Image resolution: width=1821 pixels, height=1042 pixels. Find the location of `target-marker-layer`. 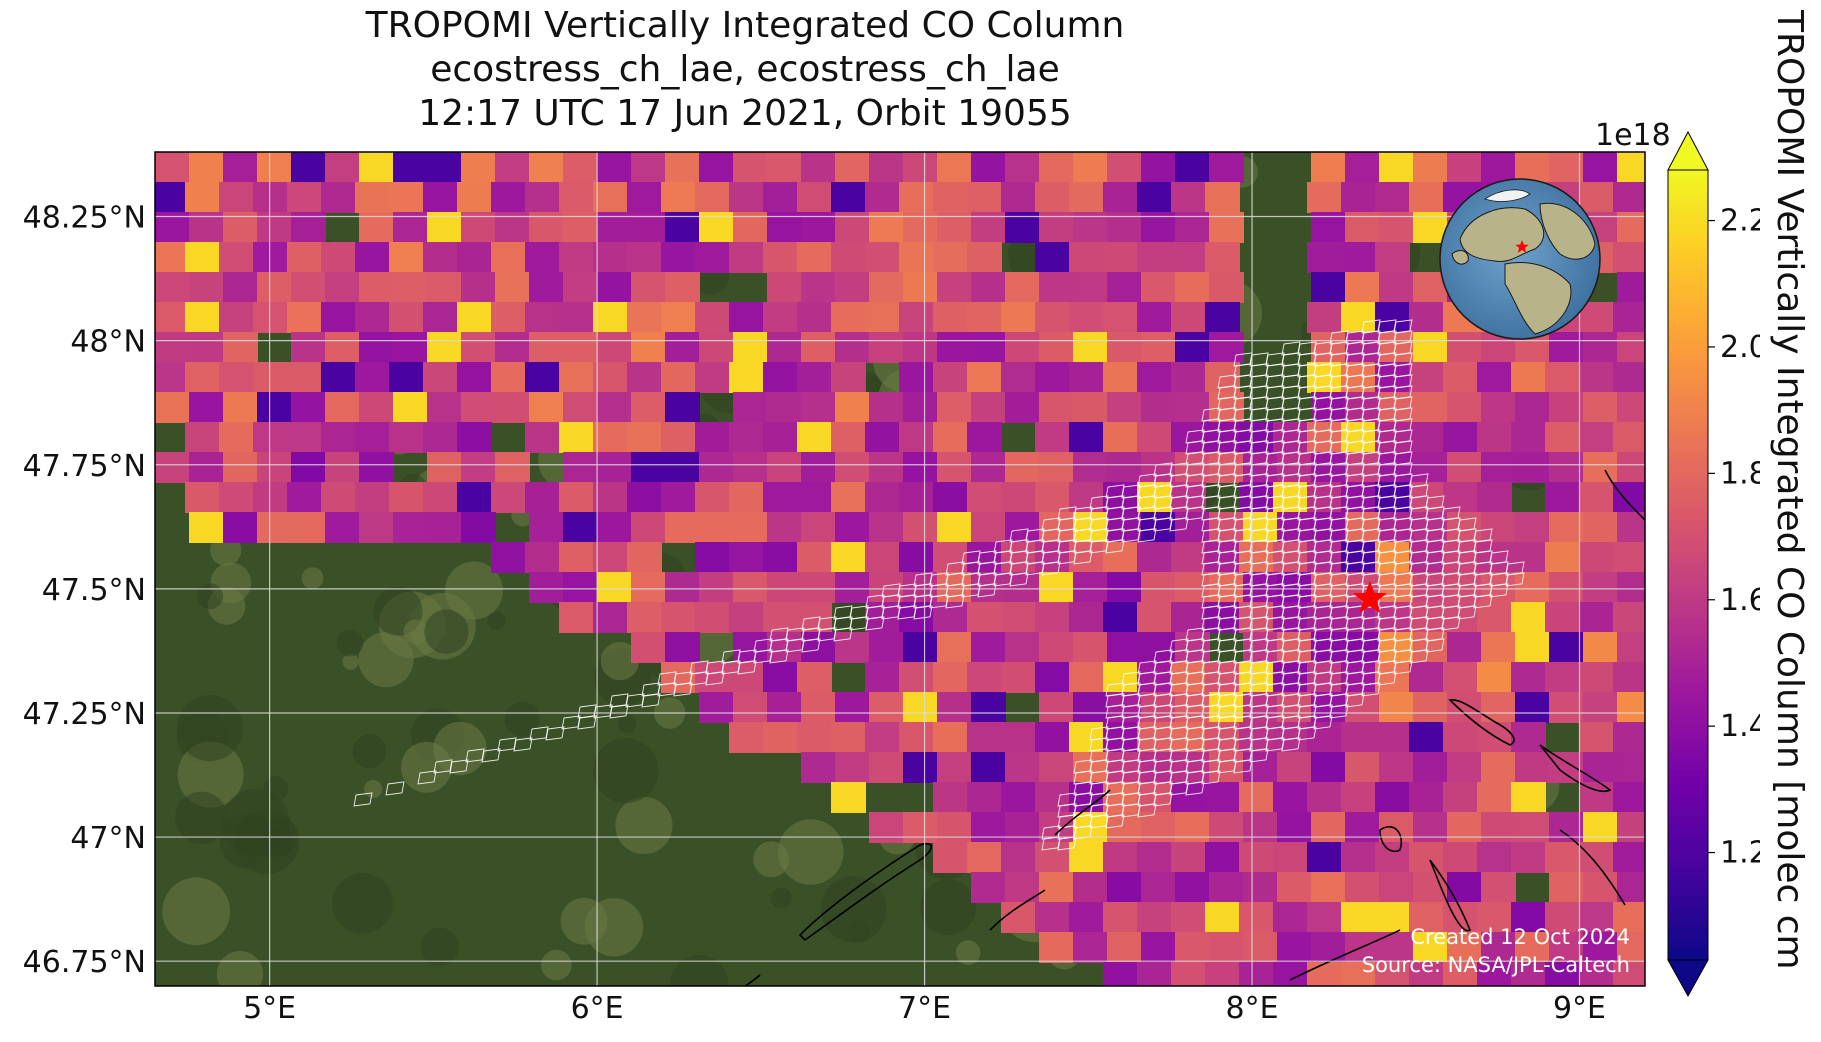

target-marker-layer is located at coordinates (1369, 597).